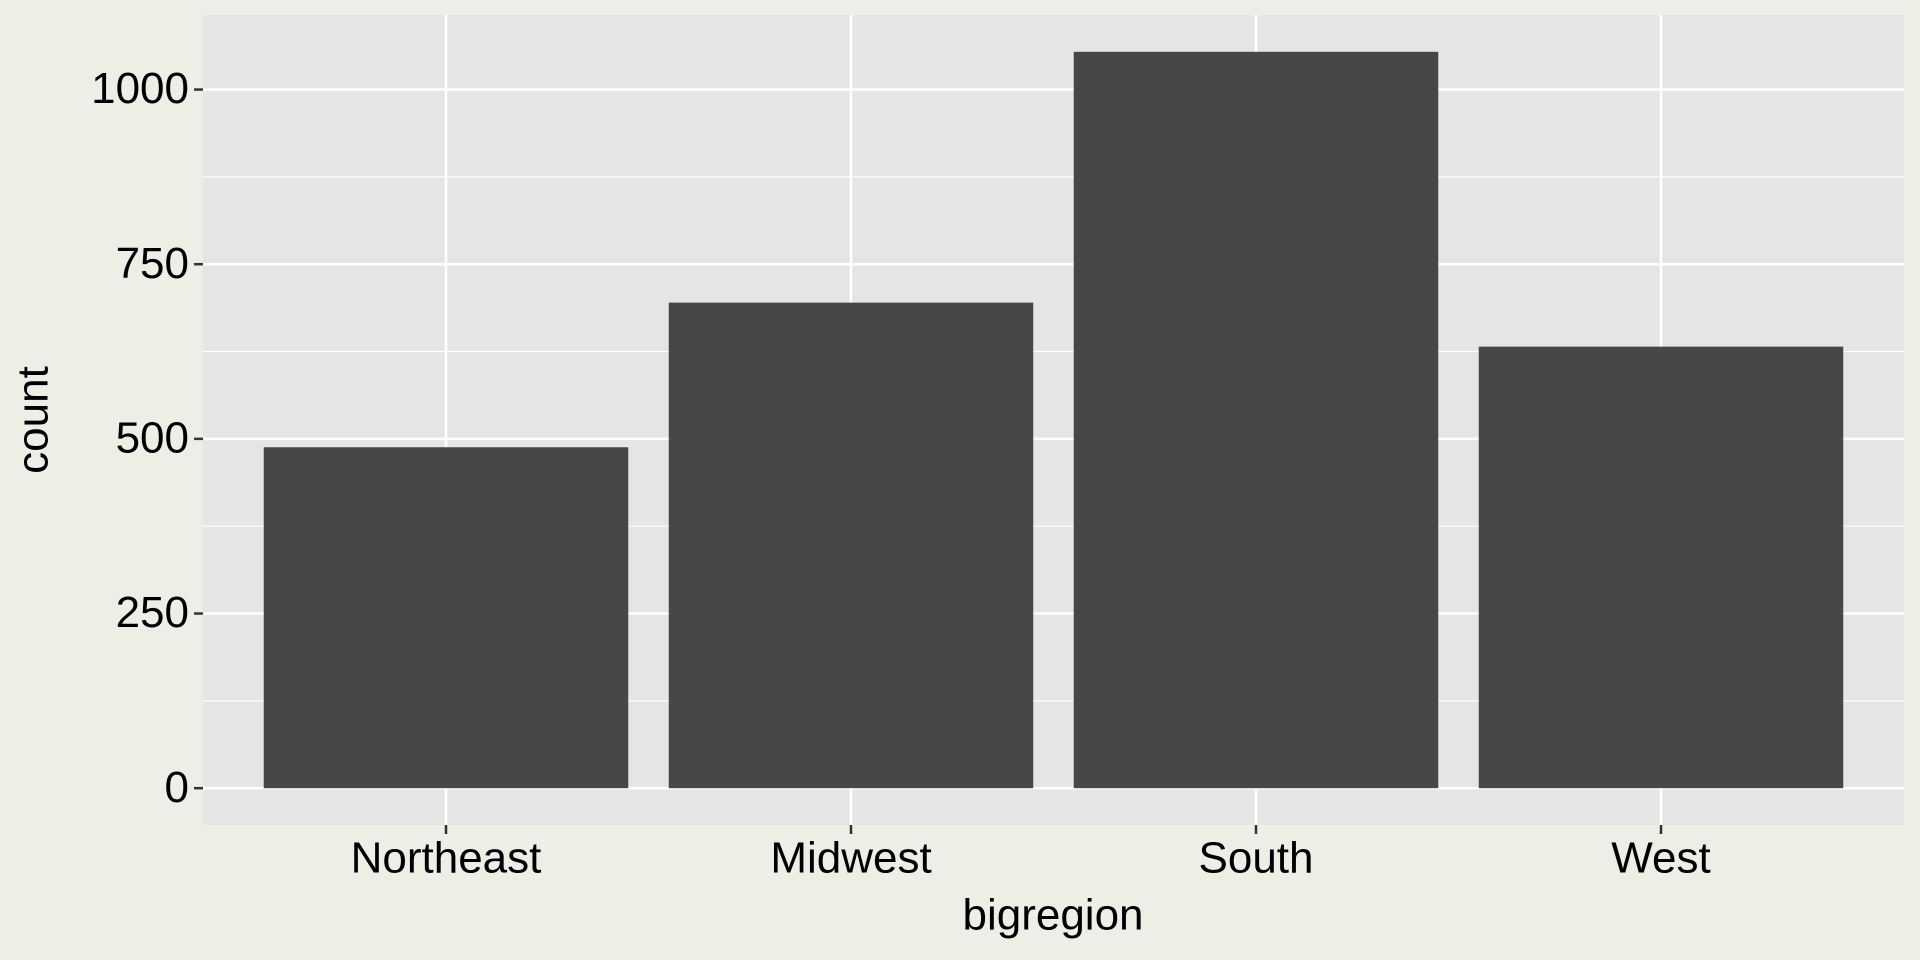 The image size is (1920, 960). I want to click on x-tick-label: West, so click(1660, 858).